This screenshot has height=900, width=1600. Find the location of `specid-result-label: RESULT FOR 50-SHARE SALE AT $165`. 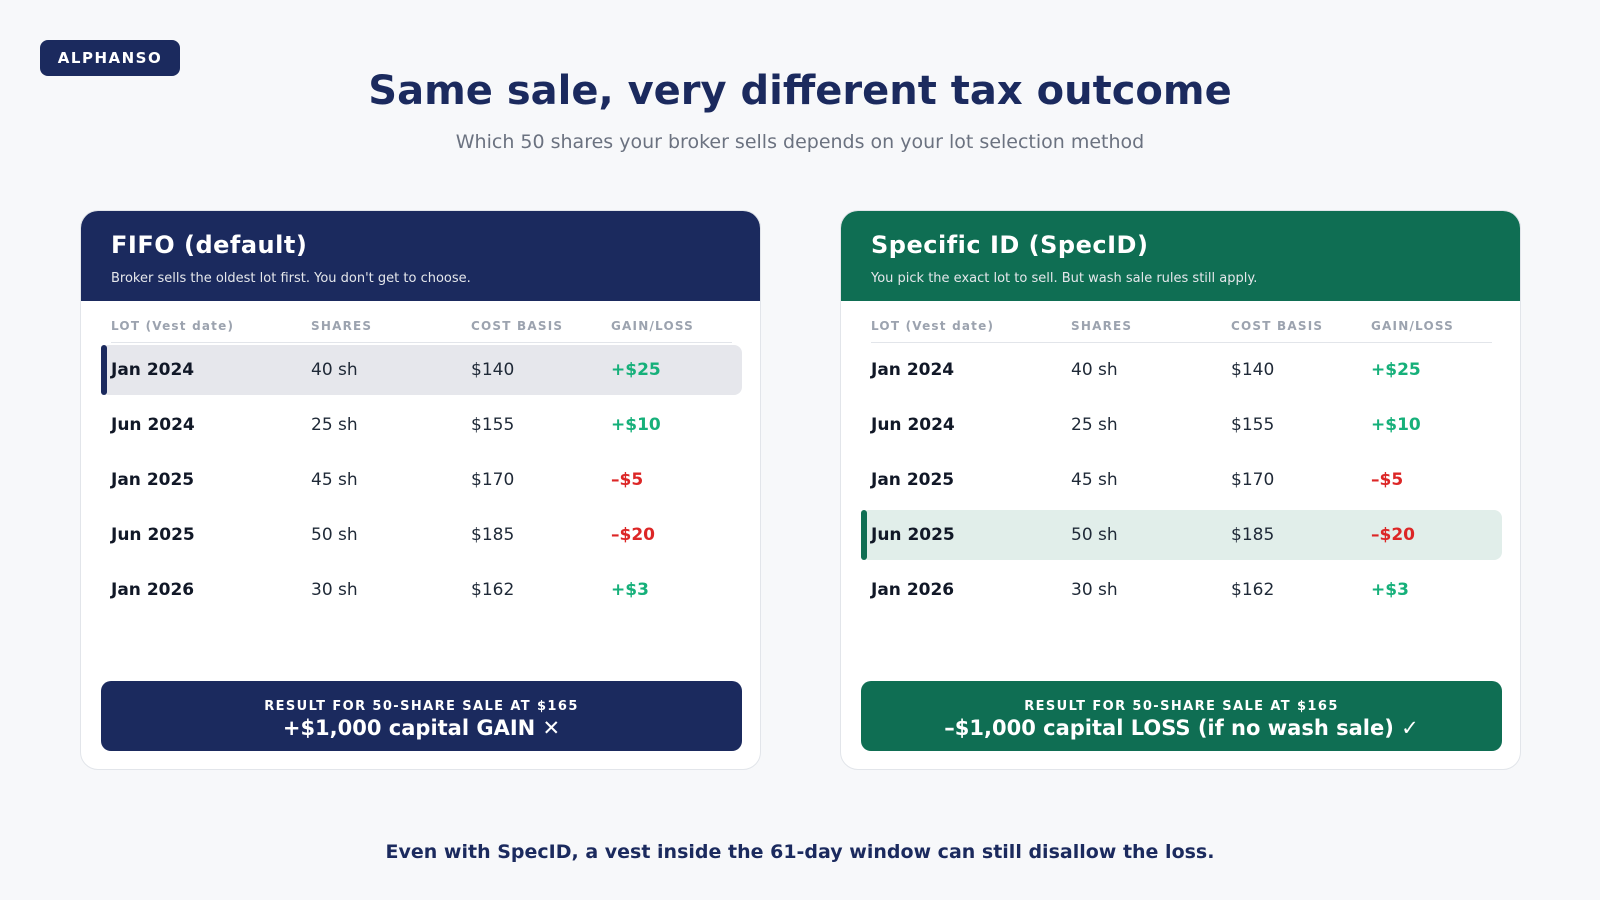

specid-result-label: RESULT FOR 50-SHARE SALE AT $165 is located at coordinates (1181, 706).